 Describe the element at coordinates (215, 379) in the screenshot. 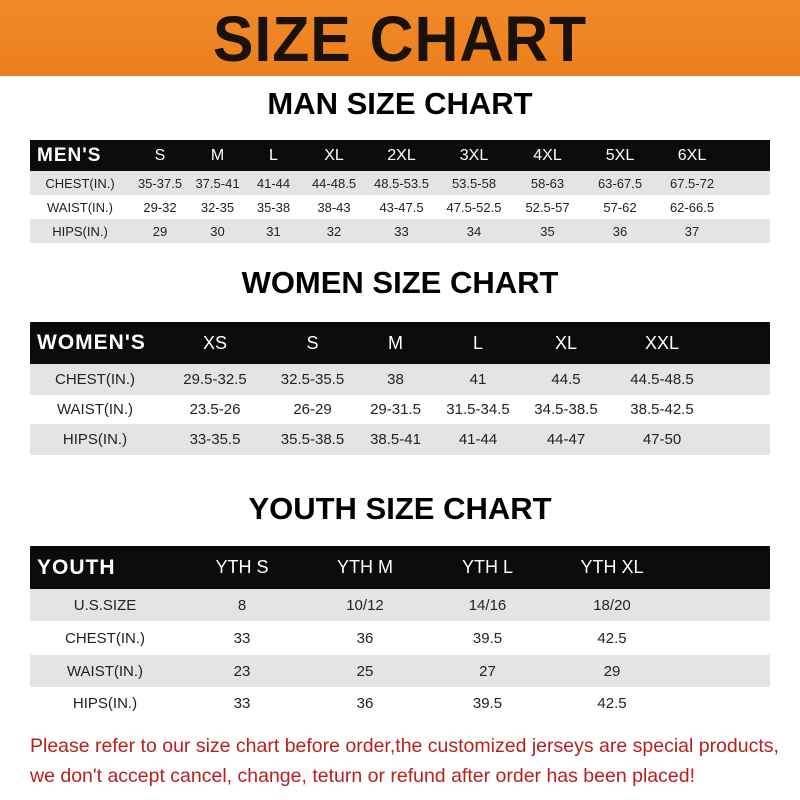

I see `table-cell: 29.5-32.5` at that location.